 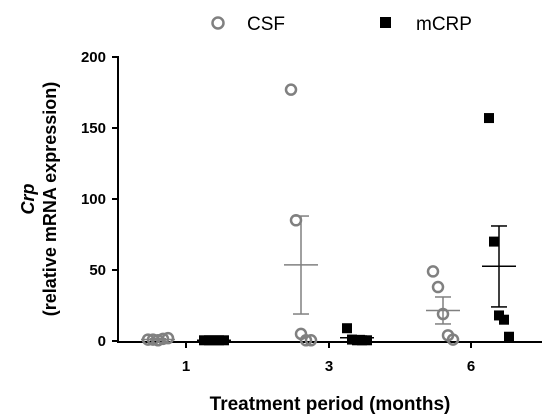 What do you see at coordinates (471, 366) in the screenshot?
I see `x-tick-label: 6` at bounding box center [471, 366].